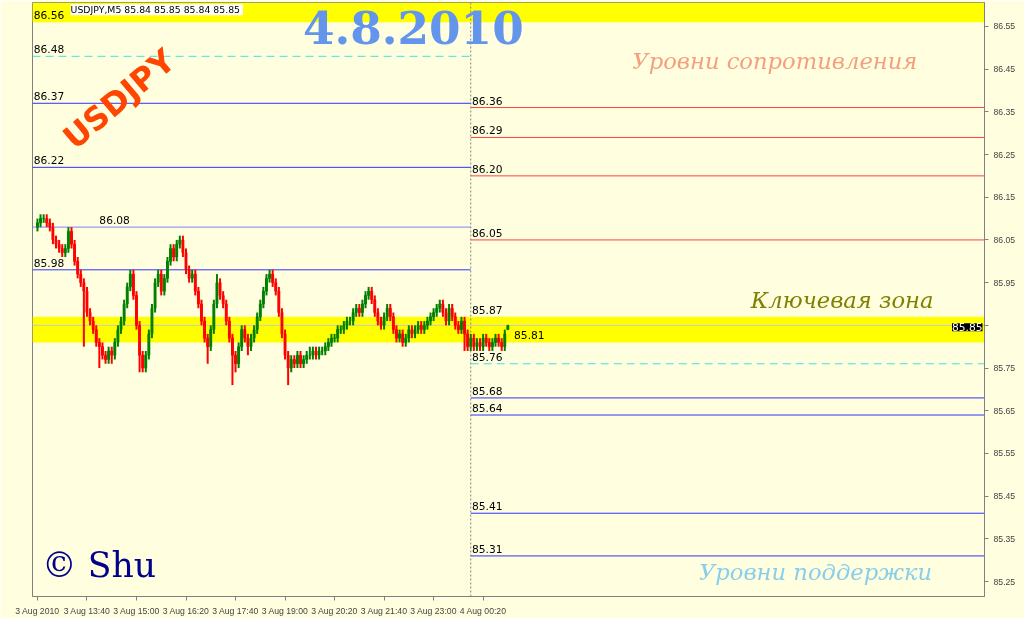 This screenshot has height=618, width=1024. I want to click on y-tick-label: 86.05, so click(1004, 239).